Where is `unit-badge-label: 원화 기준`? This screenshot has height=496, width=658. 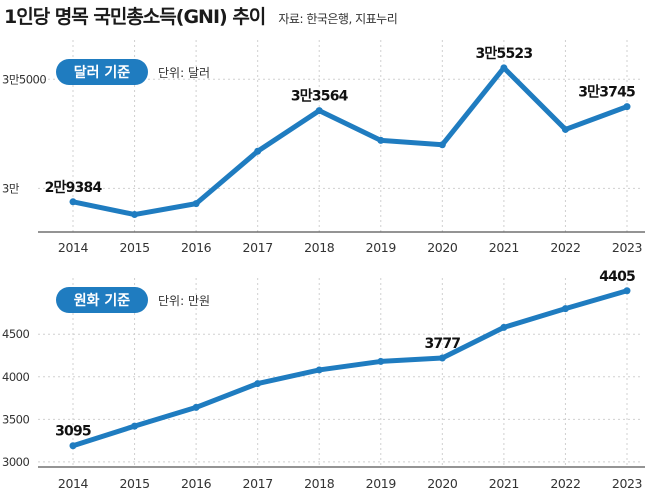 unit-badge-label: 원화 기준 is located at coordinates (102, 301).